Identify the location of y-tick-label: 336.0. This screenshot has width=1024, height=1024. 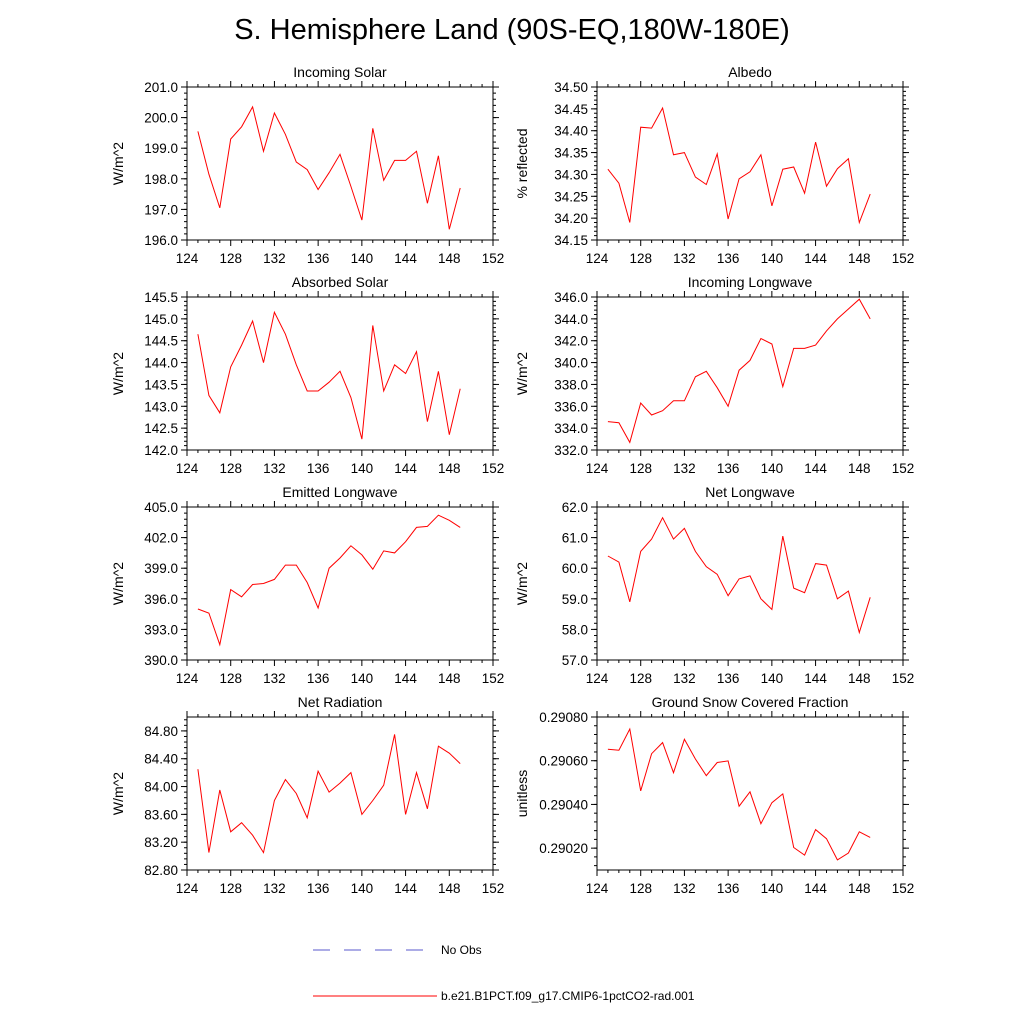
(571, 406).